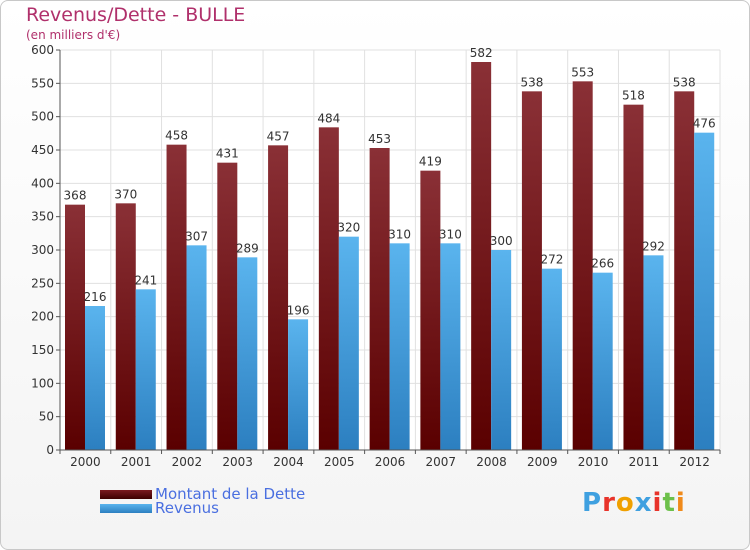 Image resolution: width=750 pixels, height=550 pixels. What do you see at coordinates (278, 298) in the screenshot?
I see `bar-dette-2004` at bounding box center [278, 298].